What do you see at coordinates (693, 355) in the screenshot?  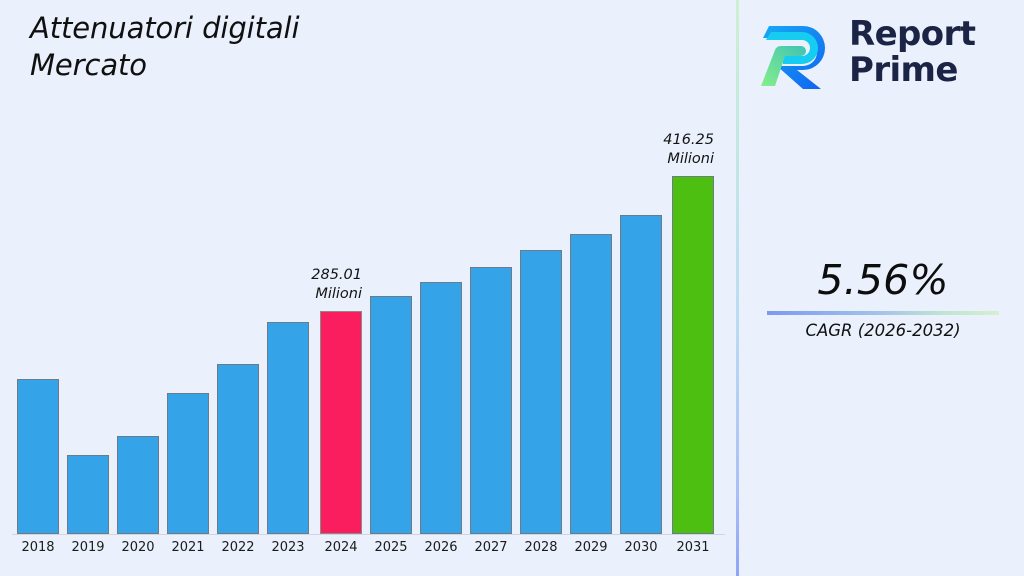 I see `bar-2031` at bounding box center [693, 355].